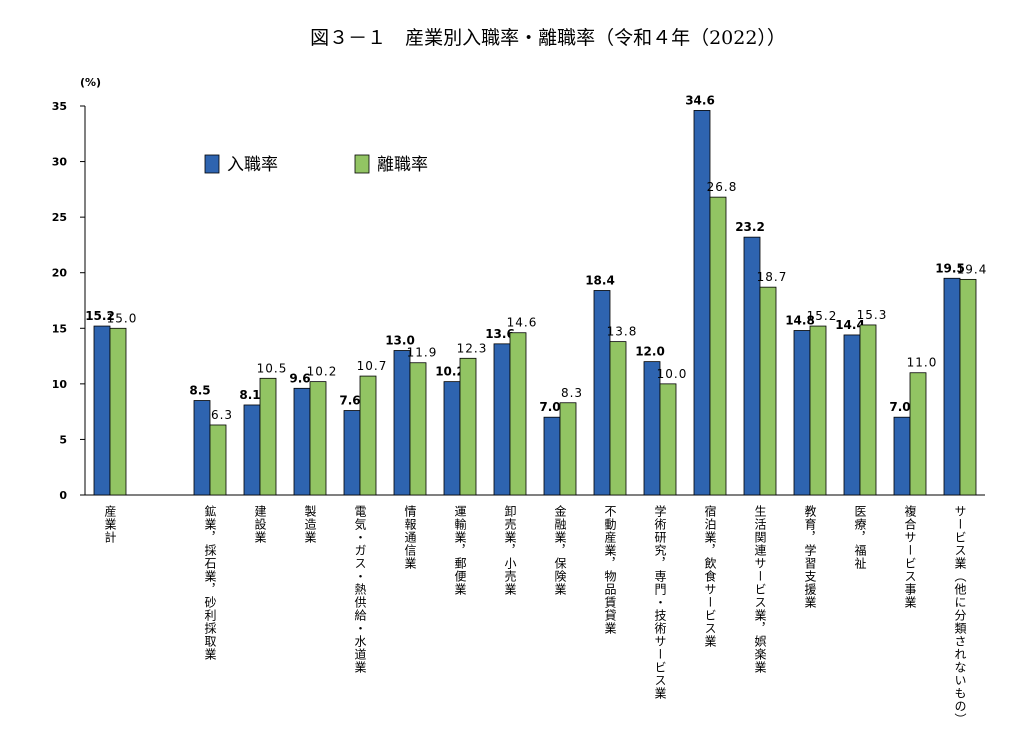  What do you see at coordinates (560, 550) in the screenshot?
I see `x-tick-label: 金融業，保険業` at bounding box center [560, 550].